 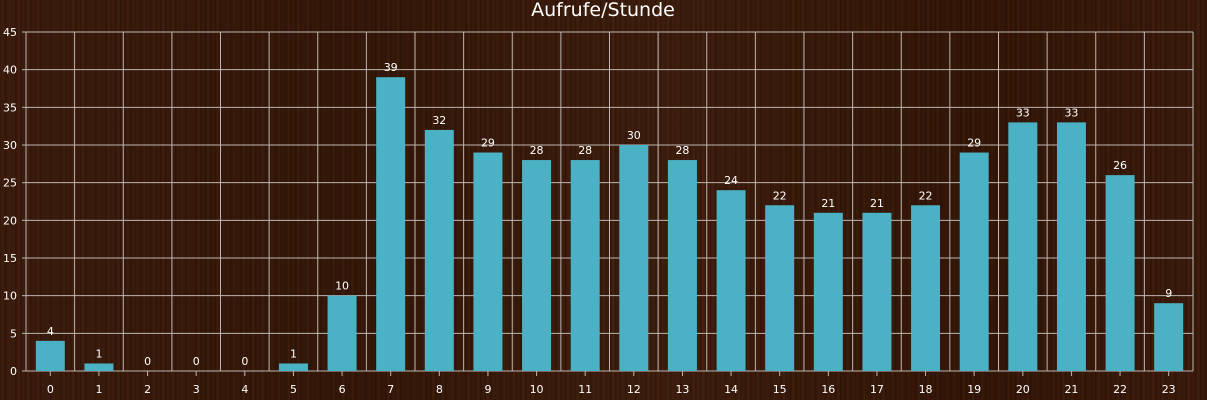 I want to click on x-tick-label: 19, so click(x=974, y=389).